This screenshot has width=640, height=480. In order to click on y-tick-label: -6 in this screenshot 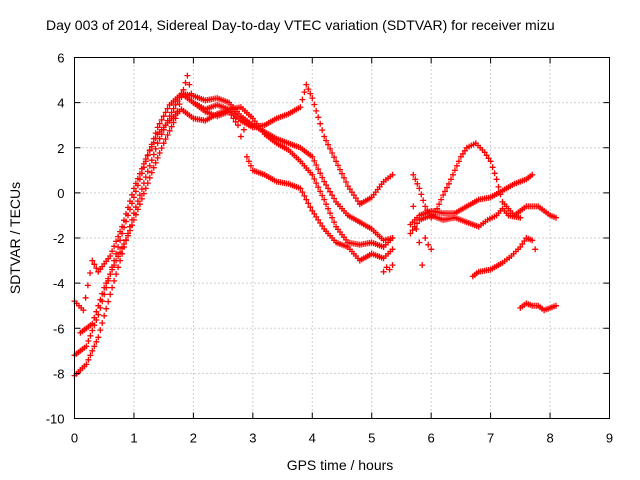, I will do `click(59, 328)`.